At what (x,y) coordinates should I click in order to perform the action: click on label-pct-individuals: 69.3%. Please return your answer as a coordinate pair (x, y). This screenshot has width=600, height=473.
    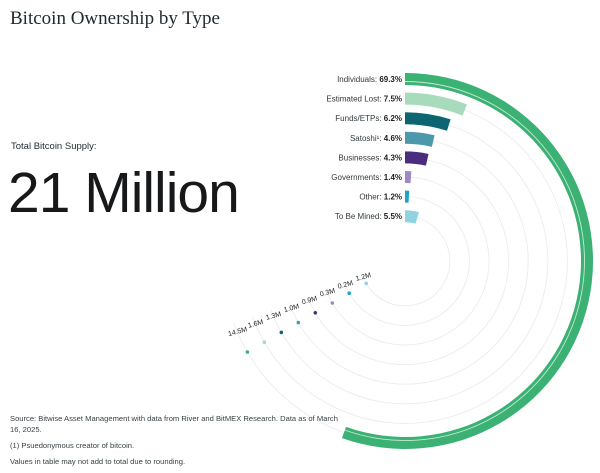
    Looking at the image, I should click on (390, 79).